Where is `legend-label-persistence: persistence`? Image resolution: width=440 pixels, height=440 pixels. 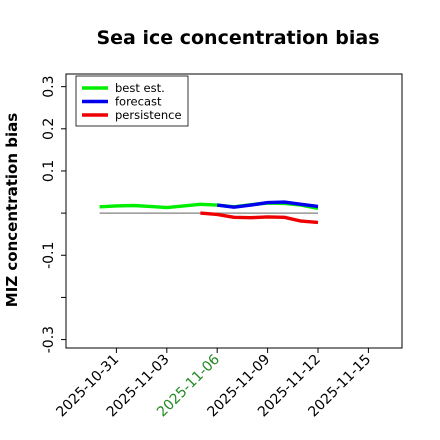
legend-label-persistence: persistence is located at coordinates (148, 115).